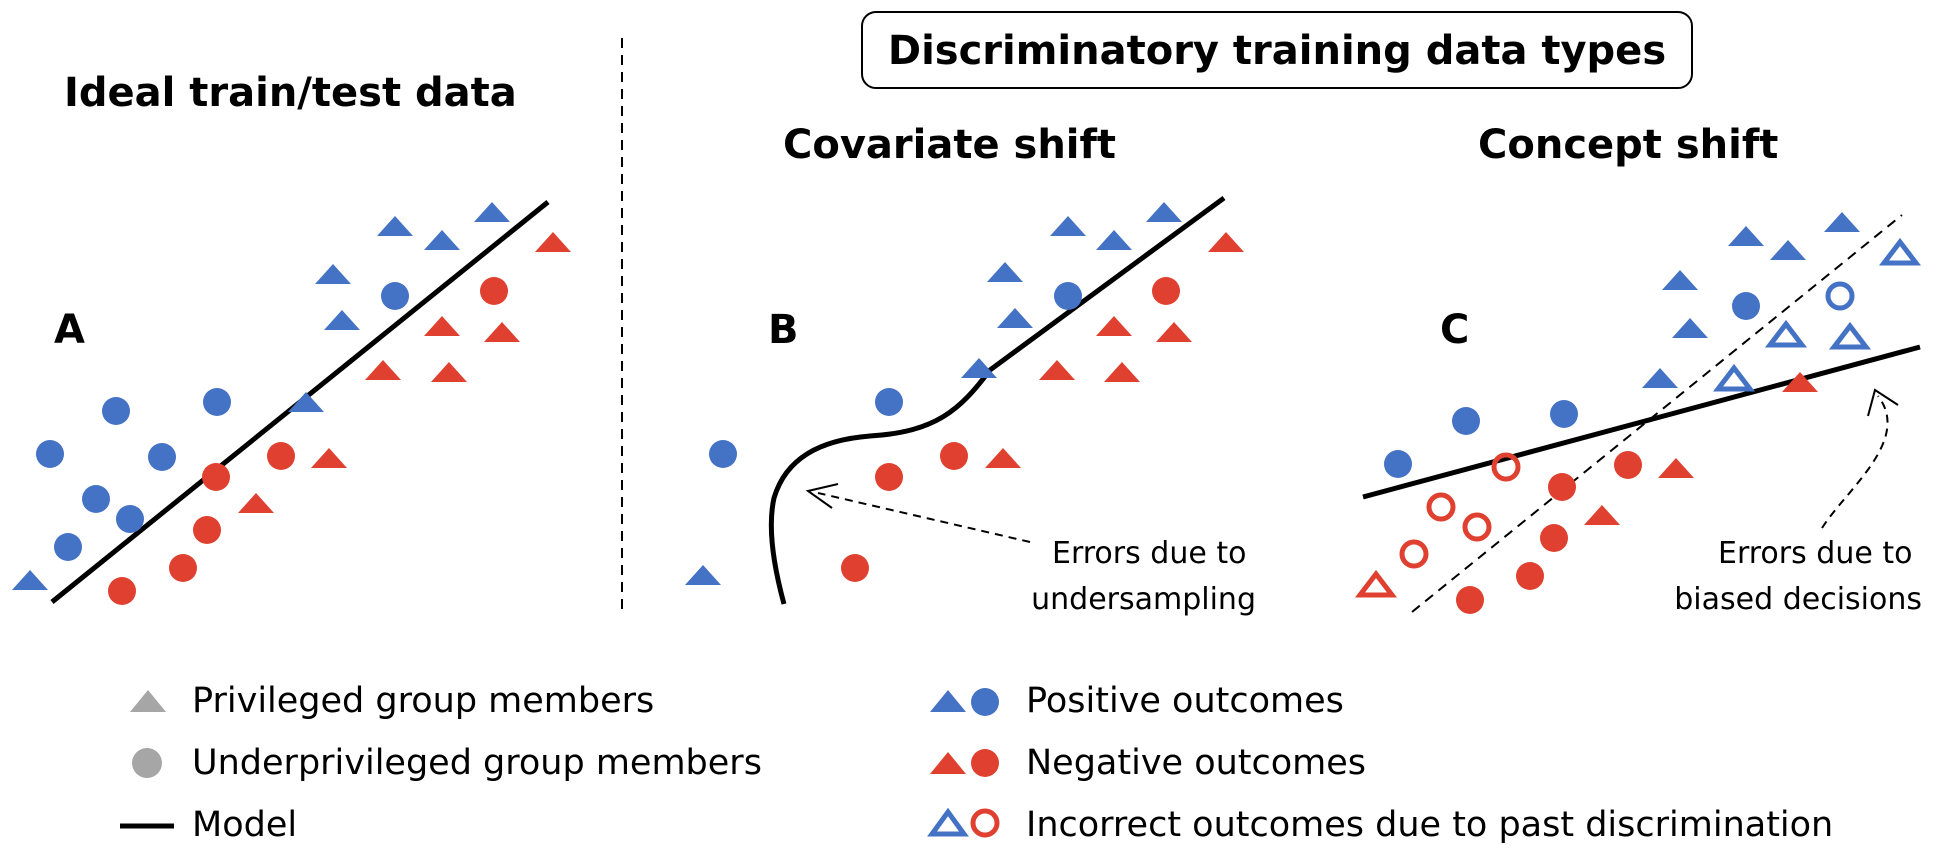  I want to click on panel-c-annotation: Errors due to biased decisions, so click(1798, 576).